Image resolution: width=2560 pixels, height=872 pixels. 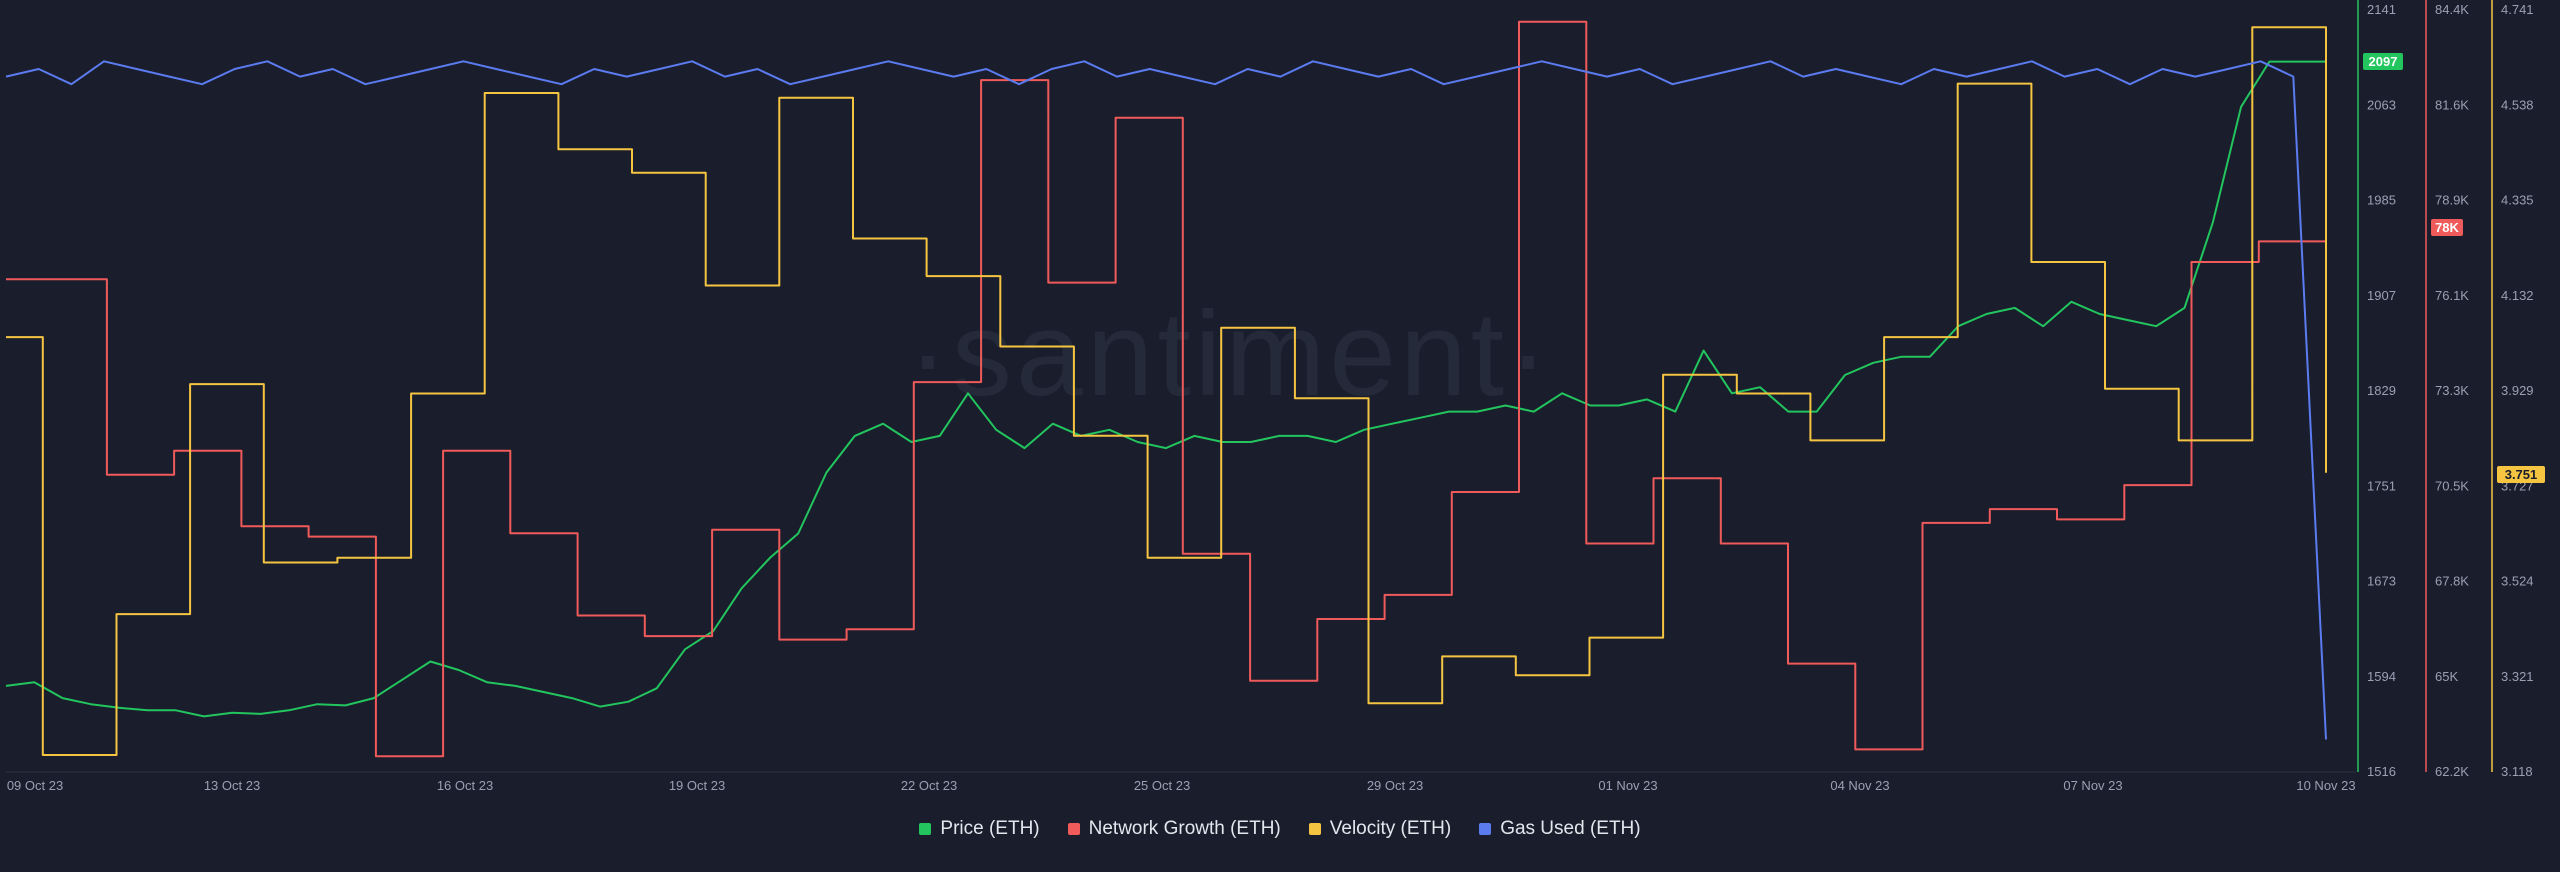 I want to click on y-tick-label-network_growth: 73.3K, so click(x=2452, y=390).